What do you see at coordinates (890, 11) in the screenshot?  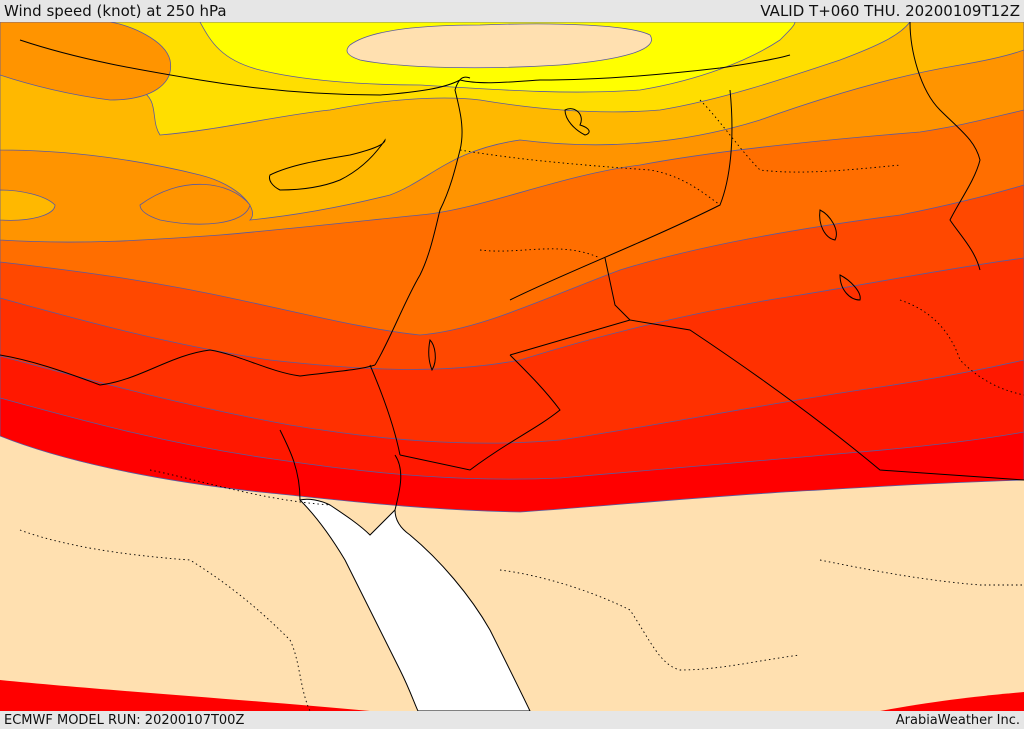 I see `valid-time: VALID T+060 THU. 20200109T12Z` at bounding box center [890, 11].